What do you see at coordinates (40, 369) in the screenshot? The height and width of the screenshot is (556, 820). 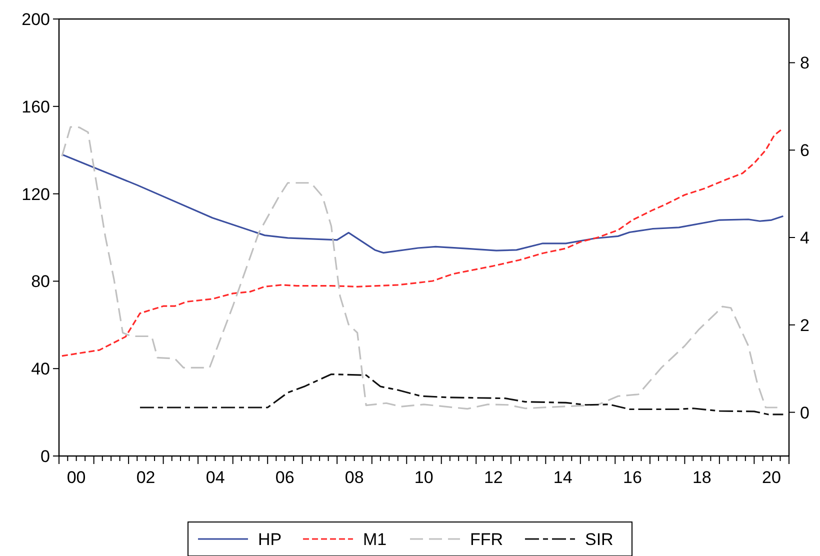 I see `y-tick-label: 40` at bounding box center [40, 369].